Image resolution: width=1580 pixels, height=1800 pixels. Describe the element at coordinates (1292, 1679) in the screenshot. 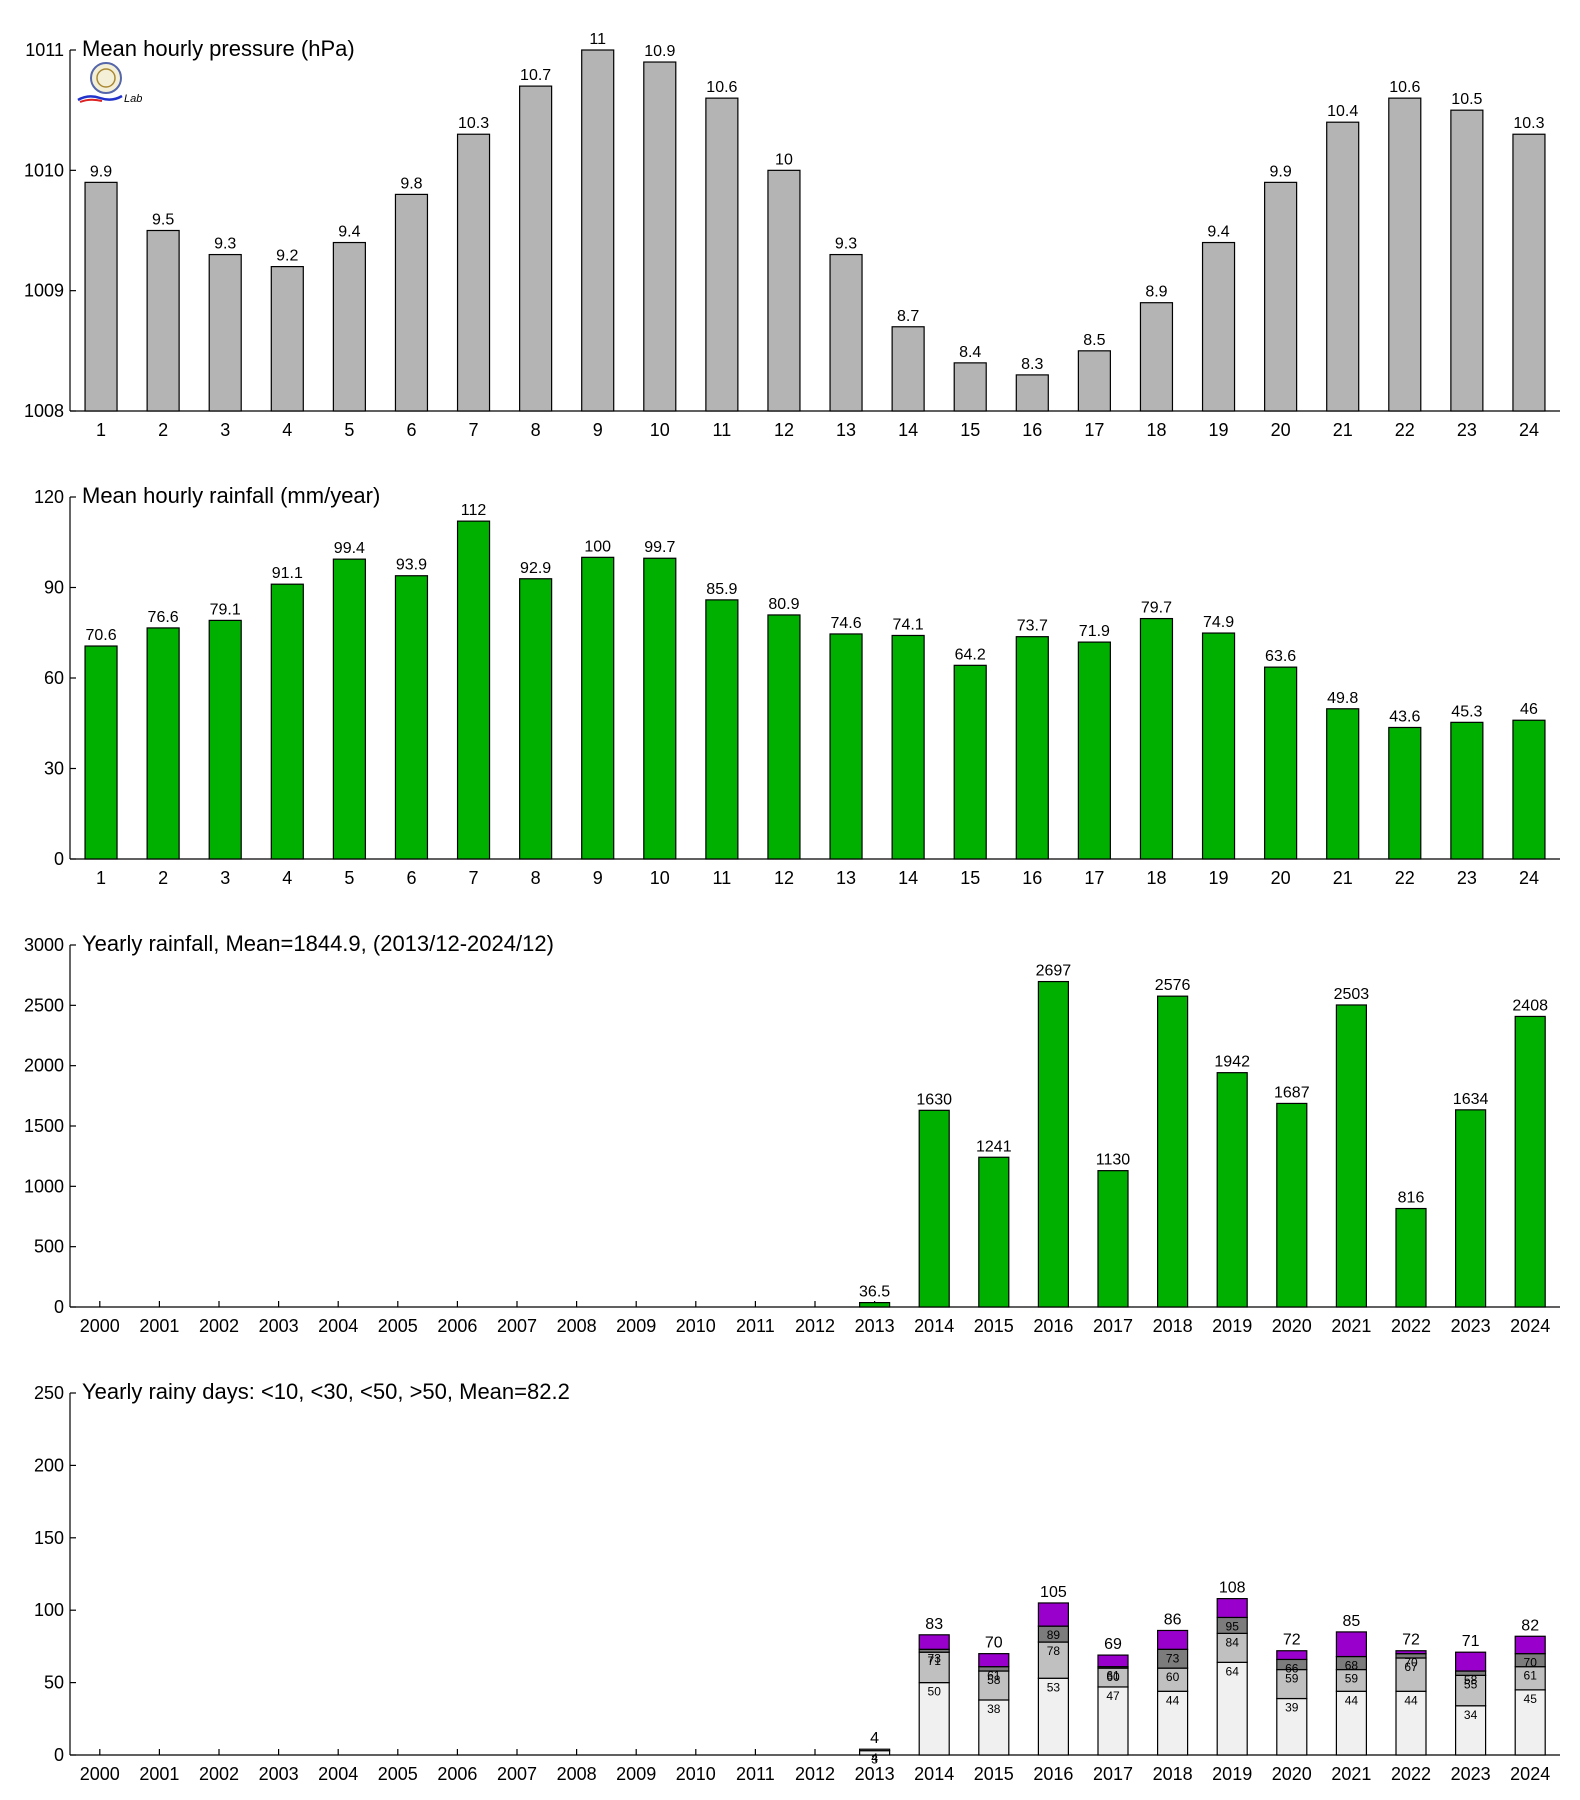

I see `segment-label-lt30: 59` at that location.